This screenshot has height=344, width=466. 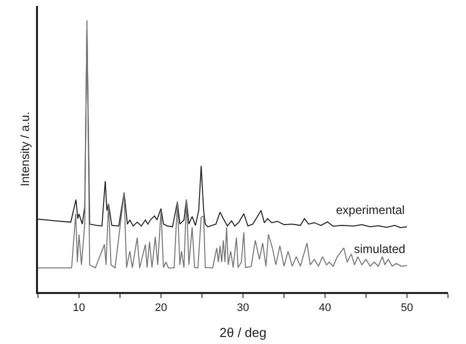 What do you see at coordinates (79, 308) in the screenshot?
I see `x-tick-label: 10` at bounding box center [79, 308].